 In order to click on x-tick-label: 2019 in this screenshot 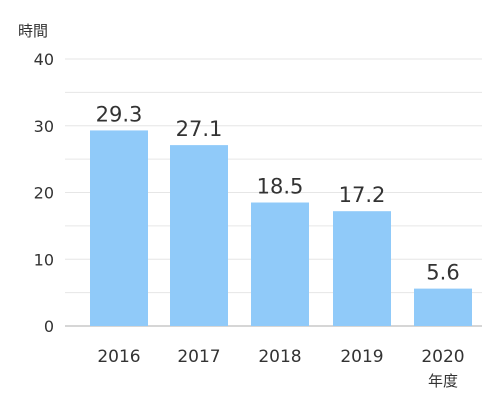, I will do `click(361, 357)`.